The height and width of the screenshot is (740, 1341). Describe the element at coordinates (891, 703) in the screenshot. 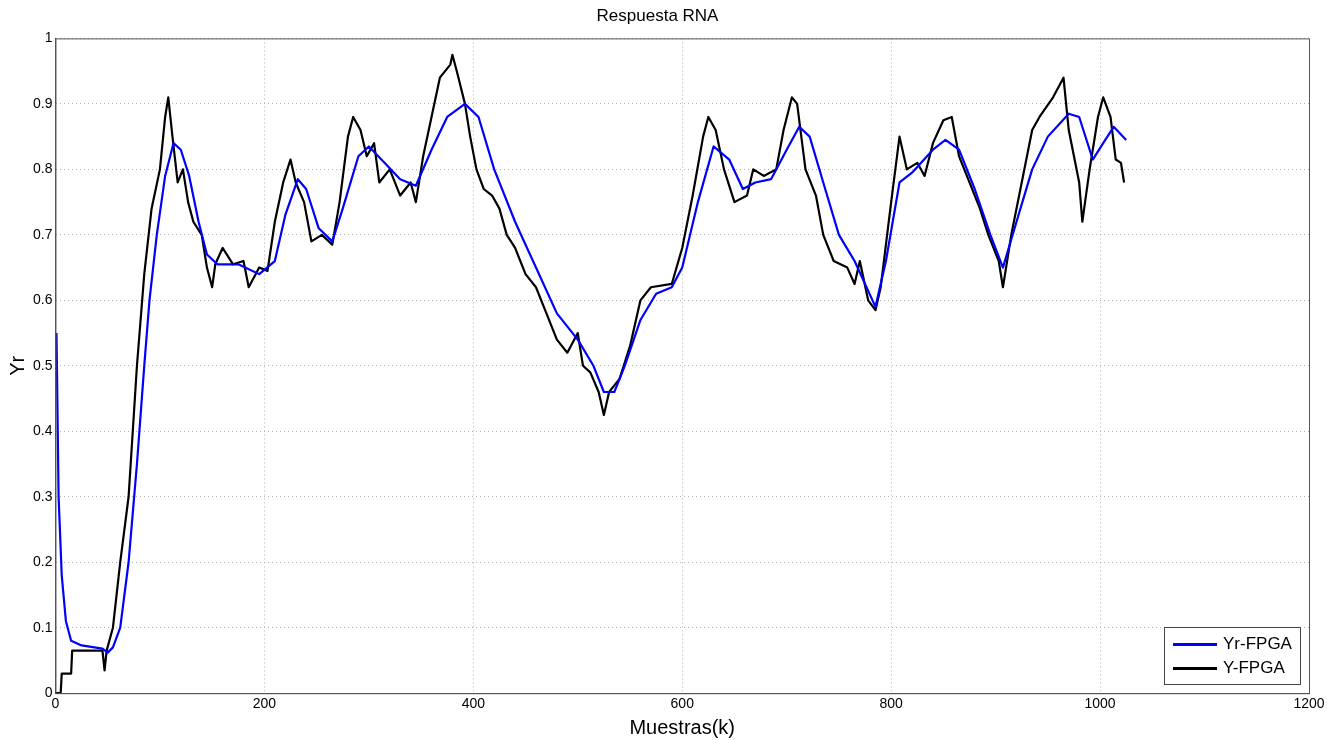

I see `x-tick-label: 800` at that location.